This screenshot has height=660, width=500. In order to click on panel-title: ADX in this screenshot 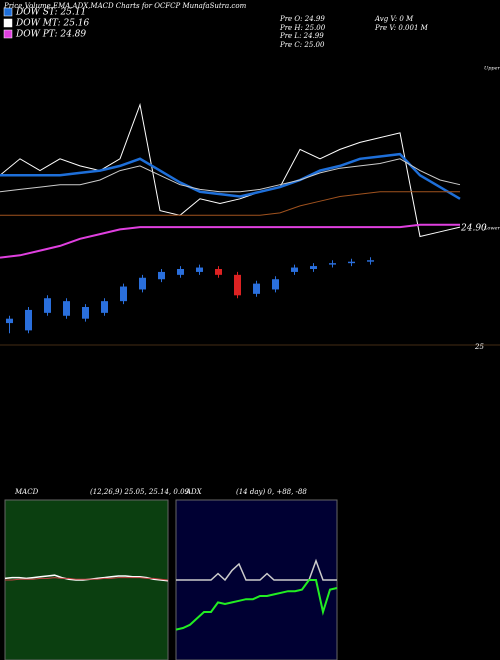, I will do `click(194, 492)`.